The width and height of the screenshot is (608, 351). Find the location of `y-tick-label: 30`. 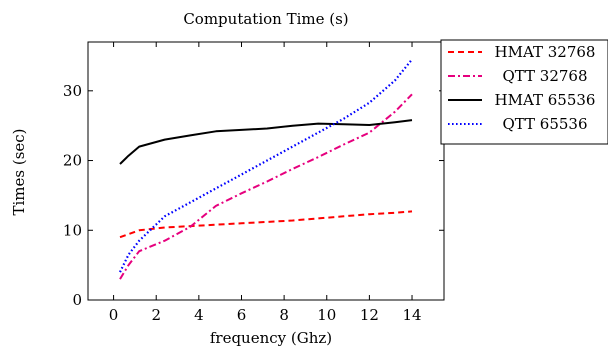

y-tick-label: 30 is located at coordinates (72, 91).